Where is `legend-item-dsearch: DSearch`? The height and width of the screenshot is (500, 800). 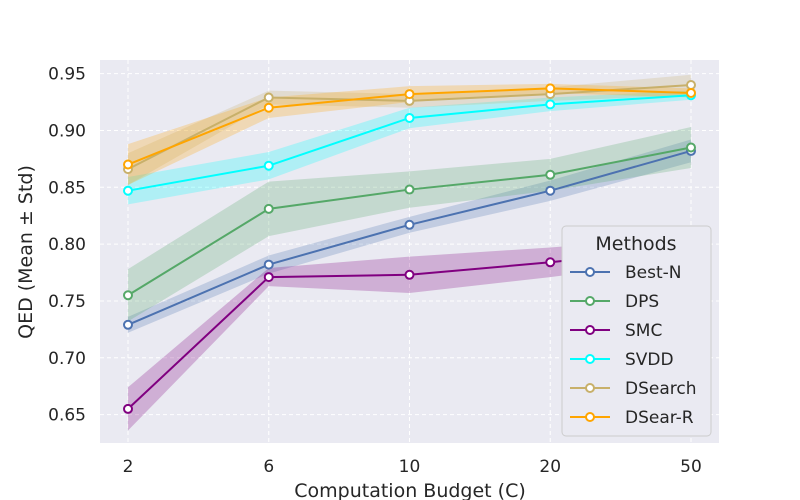
legend-item-dsearch: DSearch is located at coordinates (633, 389).